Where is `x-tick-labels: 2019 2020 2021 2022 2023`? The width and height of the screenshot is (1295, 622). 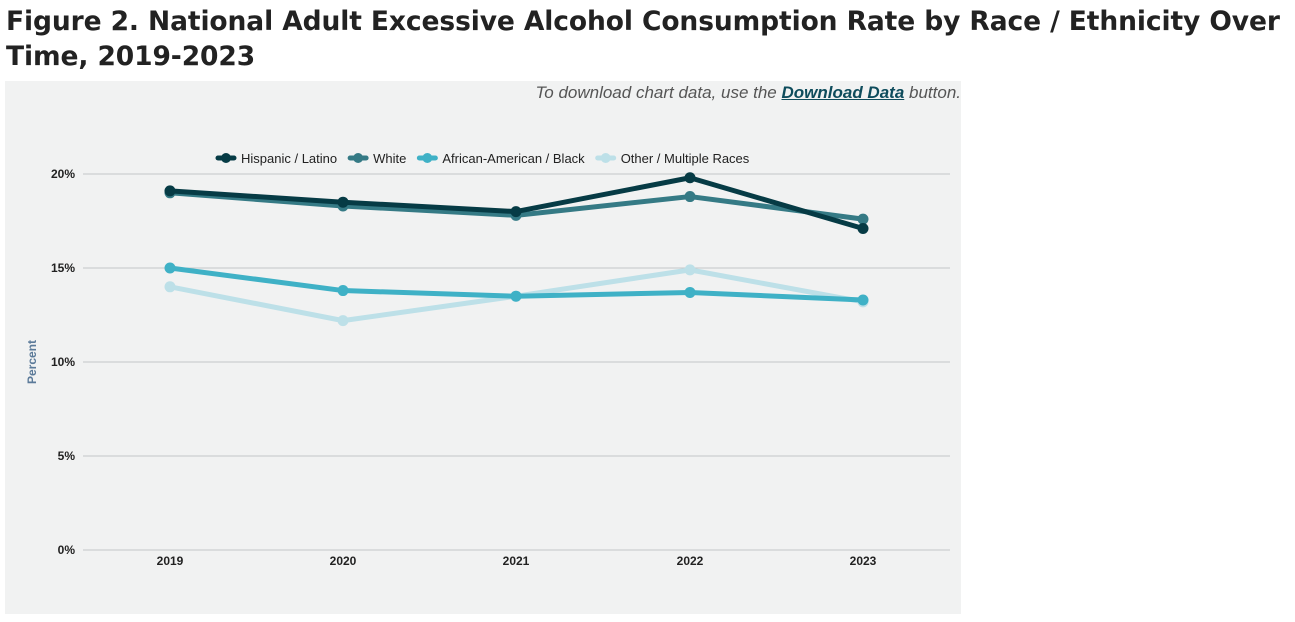 x-tick-labels: 2019 2020 2021 2022 2023 is located at coordinates (517, 561).